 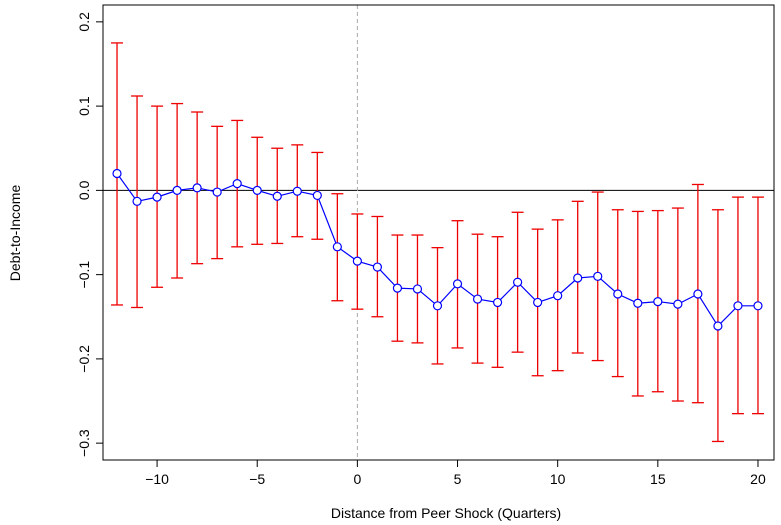 What do you see at coordinates (446, 513) in the screenshot?
I see `x-axis-title: Distance from Peer Shock (Quarters)` at bounding box center [446, 513].